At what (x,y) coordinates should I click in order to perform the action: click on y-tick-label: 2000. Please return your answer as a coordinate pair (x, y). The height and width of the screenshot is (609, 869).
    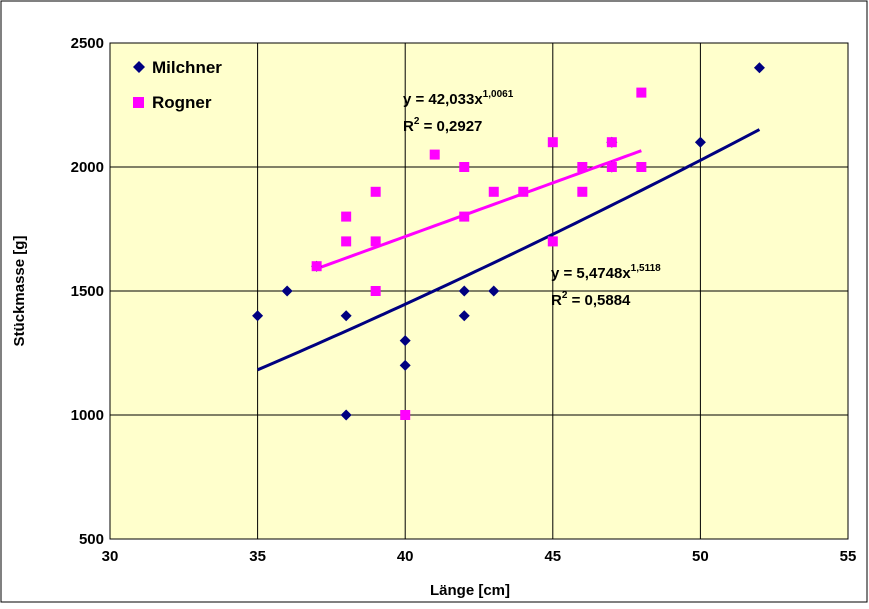
    Looking at the image, I should click on (87, 167).